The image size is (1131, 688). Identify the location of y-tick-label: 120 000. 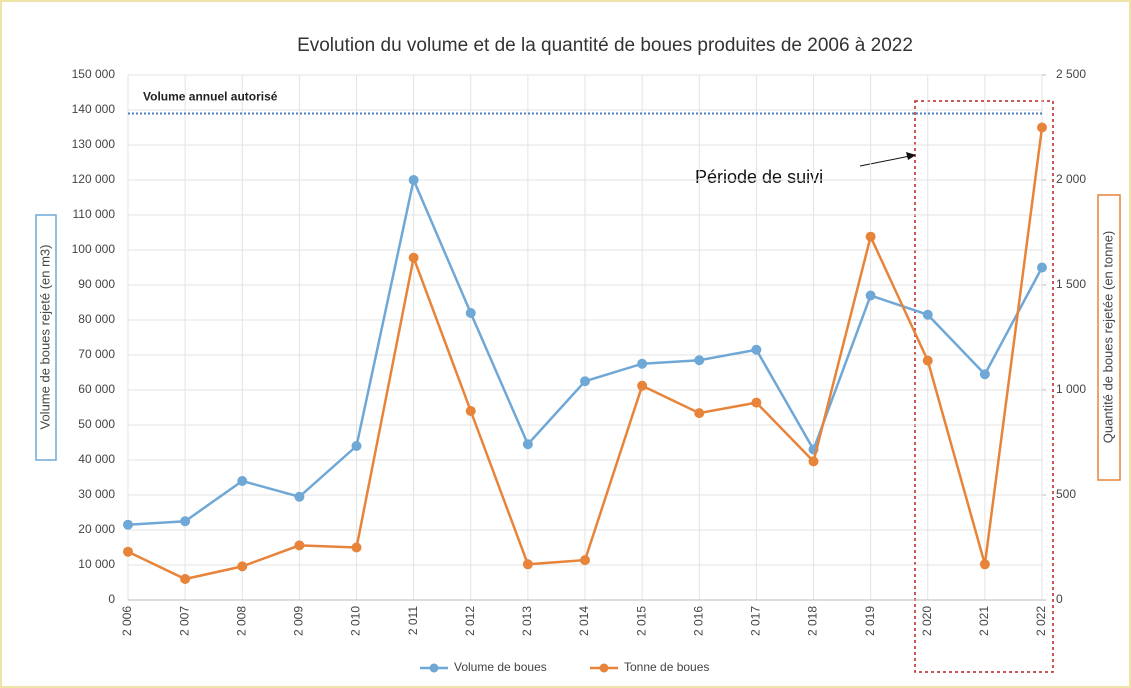
(94, 179).